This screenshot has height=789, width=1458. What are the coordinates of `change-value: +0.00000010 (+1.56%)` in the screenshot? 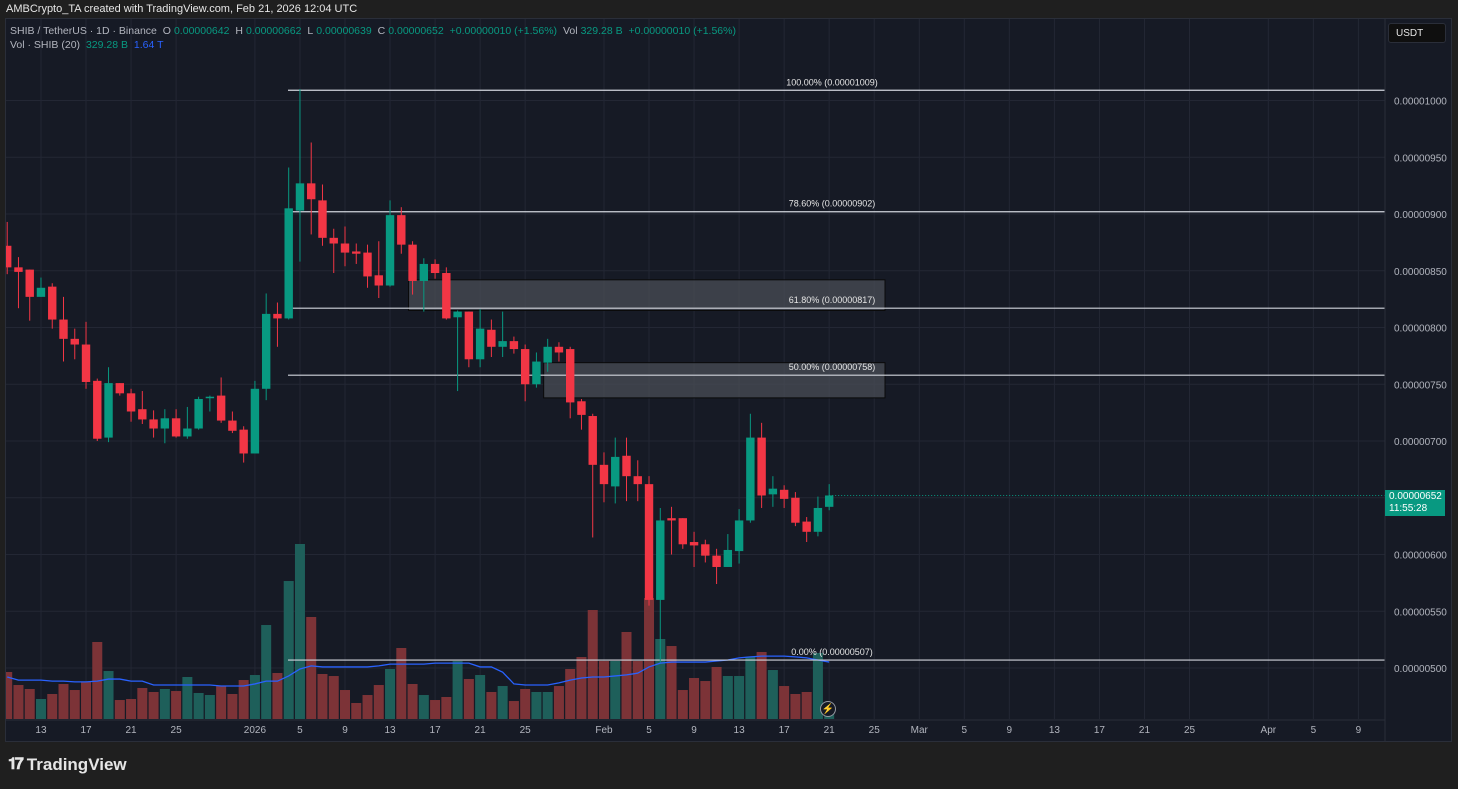 It's located at (503, 31).